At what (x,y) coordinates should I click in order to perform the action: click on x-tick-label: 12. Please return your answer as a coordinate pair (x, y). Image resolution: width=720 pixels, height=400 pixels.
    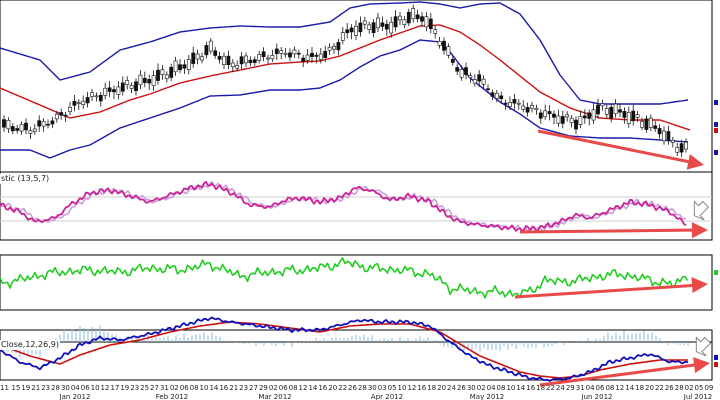
    Looking at the image, I should click on (303, 388).